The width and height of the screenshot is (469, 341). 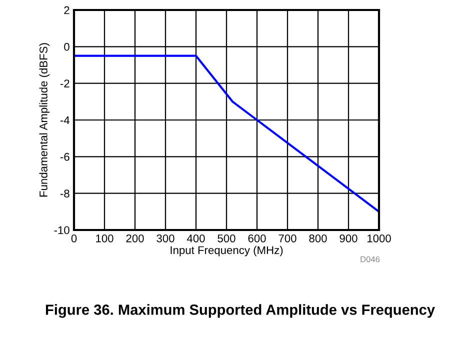 I want to click on x-tick-label: 500, so click(x=227, y=238).